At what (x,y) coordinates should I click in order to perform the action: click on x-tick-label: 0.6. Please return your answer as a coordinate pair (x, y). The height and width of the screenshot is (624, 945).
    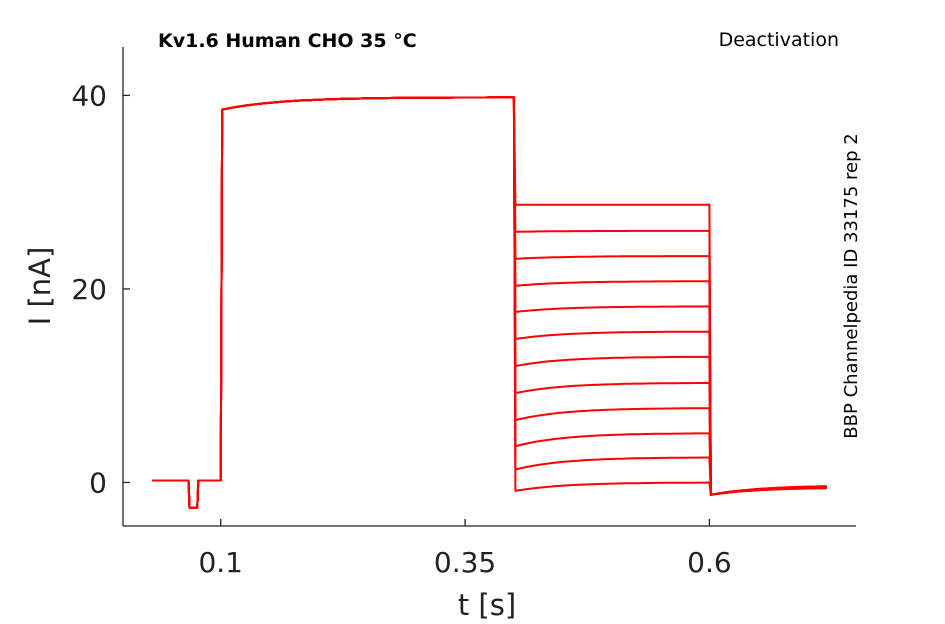
    Looking at the image, I should click on (709, 562).